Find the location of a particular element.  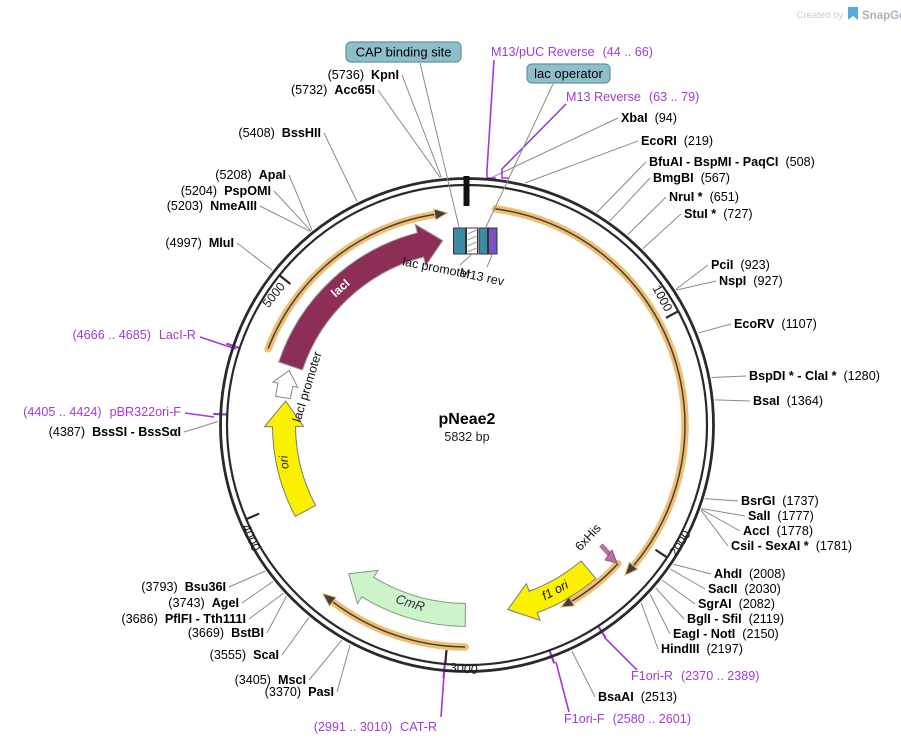

orf-arc is located at coordinates (590, 389).